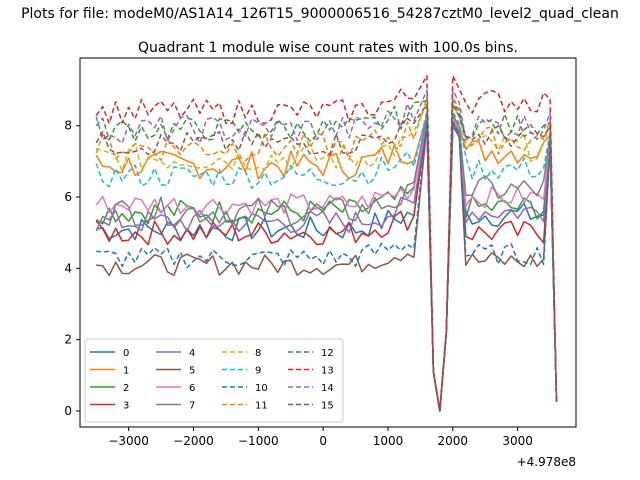  What do you see at coordinates (68, 411) in the screenshot?
I see `y-tick-label: 0` at bounding box center [68, 411].